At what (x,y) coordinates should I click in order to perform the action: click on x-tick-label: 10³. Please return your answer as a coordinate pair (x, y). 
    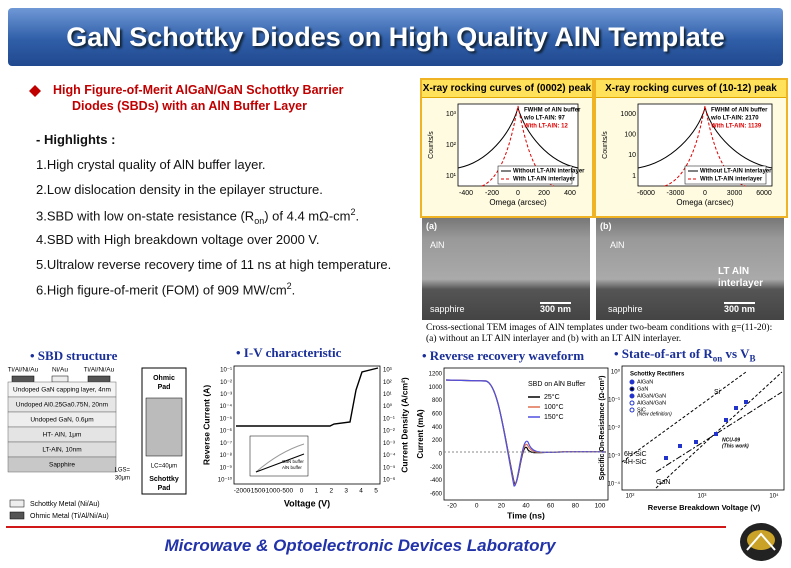
    Looking at the image, I should click on (702, 497).